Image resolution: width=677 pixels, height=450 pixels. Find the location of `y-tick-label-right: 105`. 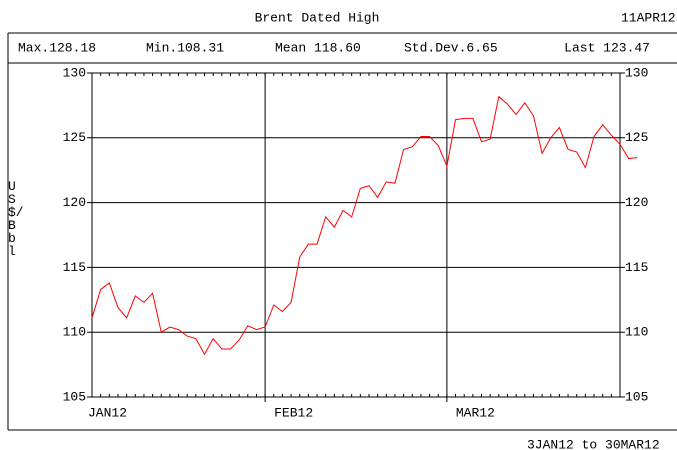

y-tick-label-right: 105 is located at coordinates (636, 396).